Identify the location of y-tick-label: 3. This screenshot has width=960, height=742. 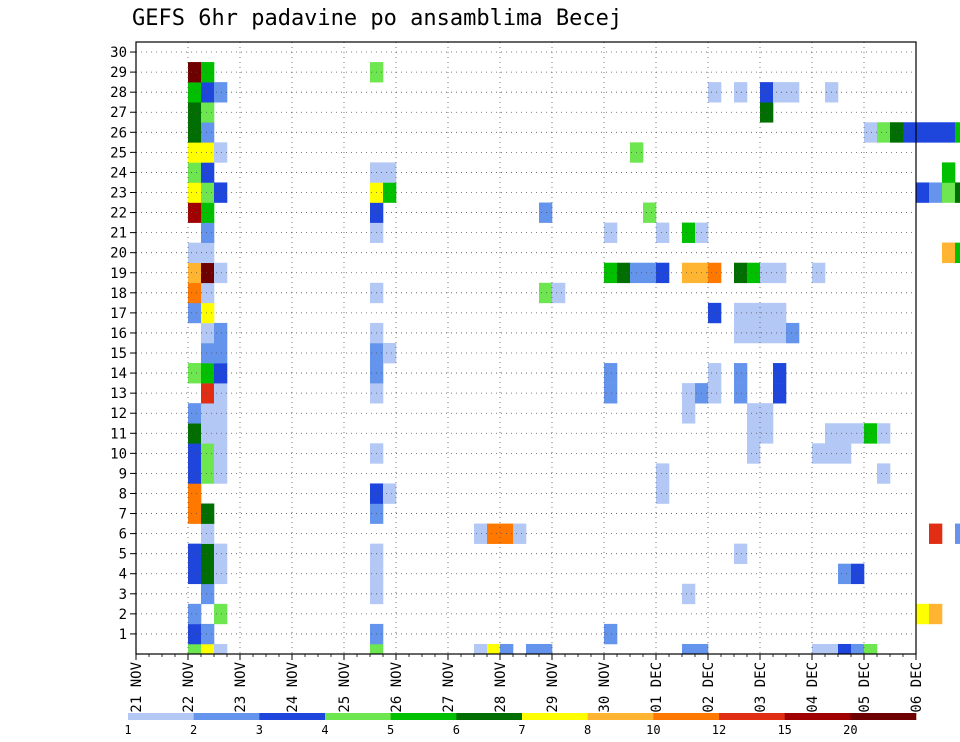
(123, 595).